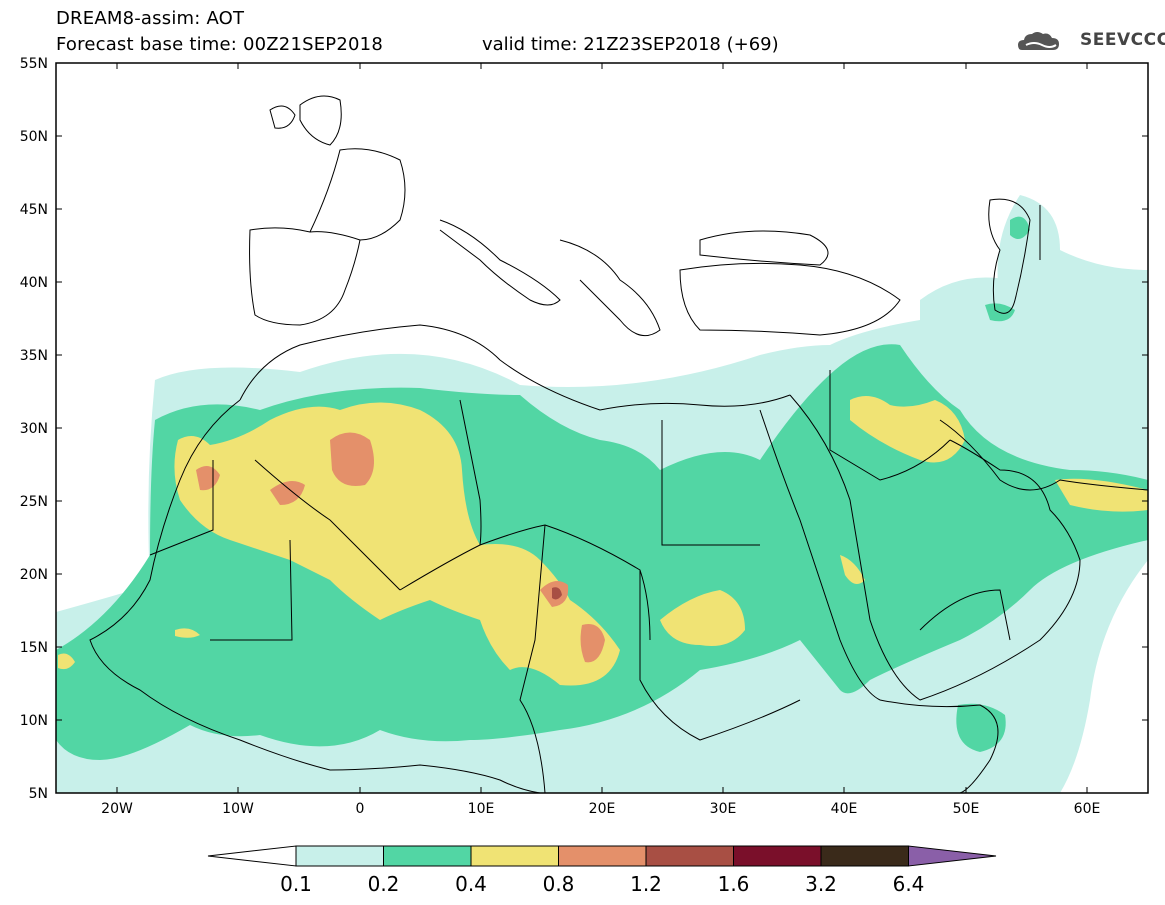 This screenshot has width=1165, height=905. I want to click on cloud-logo-icon, so click(1038, 41).